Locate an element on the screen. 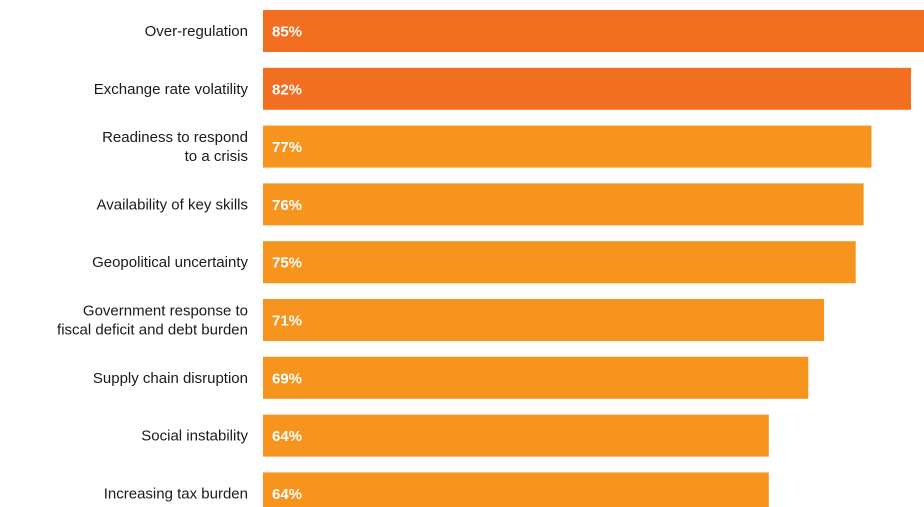  value-label-3: 76% is located at coordinates (287, 205).